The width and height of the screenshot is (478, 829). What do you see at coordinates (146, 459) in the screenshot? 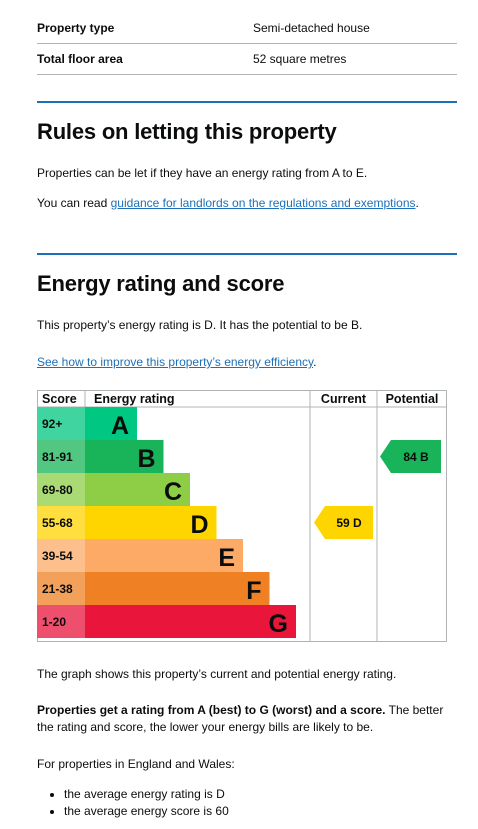
I see `band-letter: B` at bounding box center [146, 459].